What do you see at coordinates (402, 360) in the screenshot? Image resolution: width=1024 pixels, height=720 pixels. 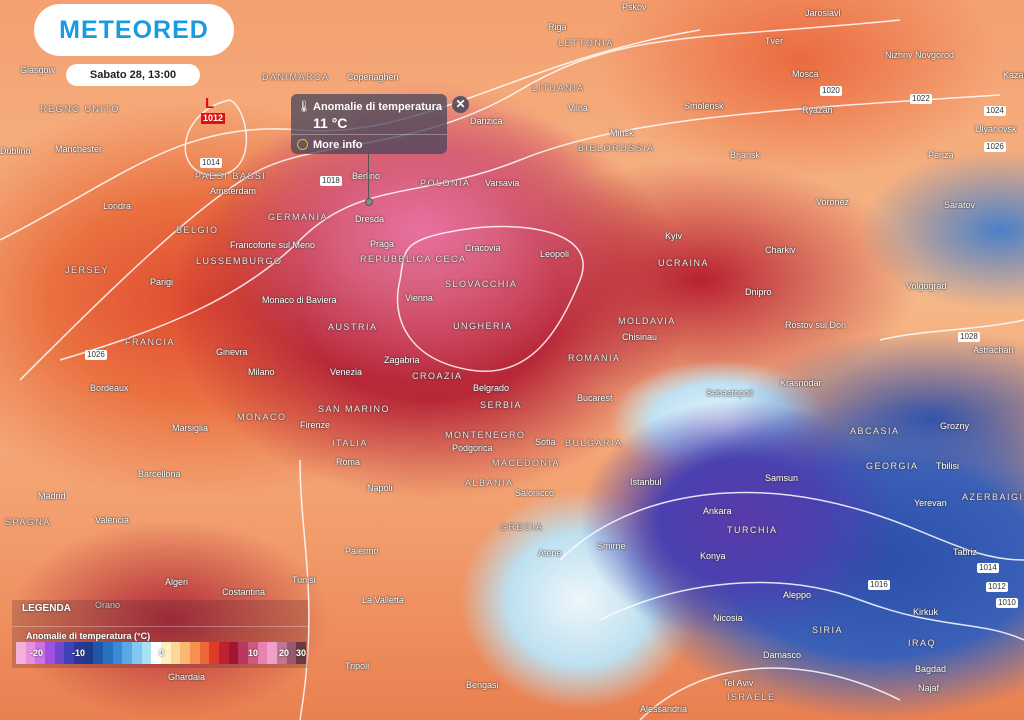 I see `city-label: Zagabria` at bounding box center [402, 360].